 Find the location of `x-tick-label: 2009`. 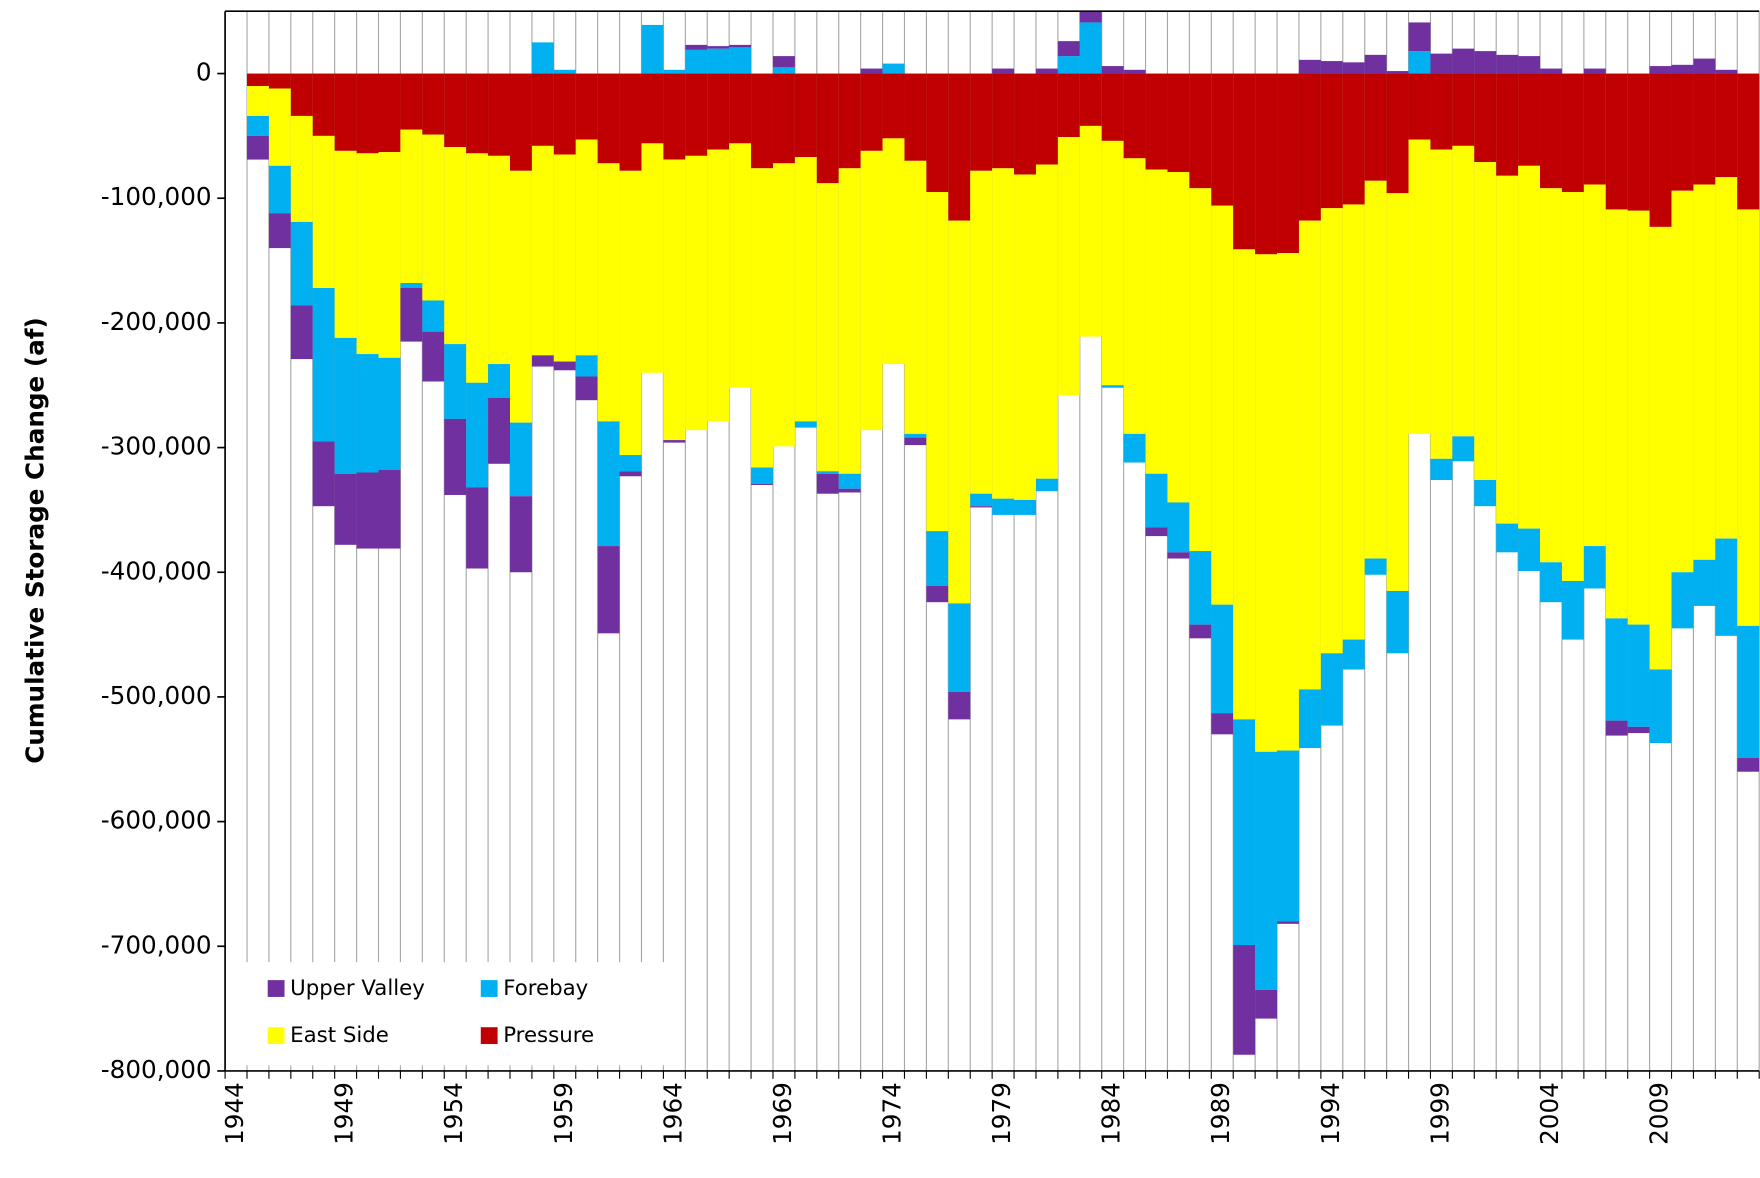

x-tick-label: 2009 is located at coordinates (1659, 1113).